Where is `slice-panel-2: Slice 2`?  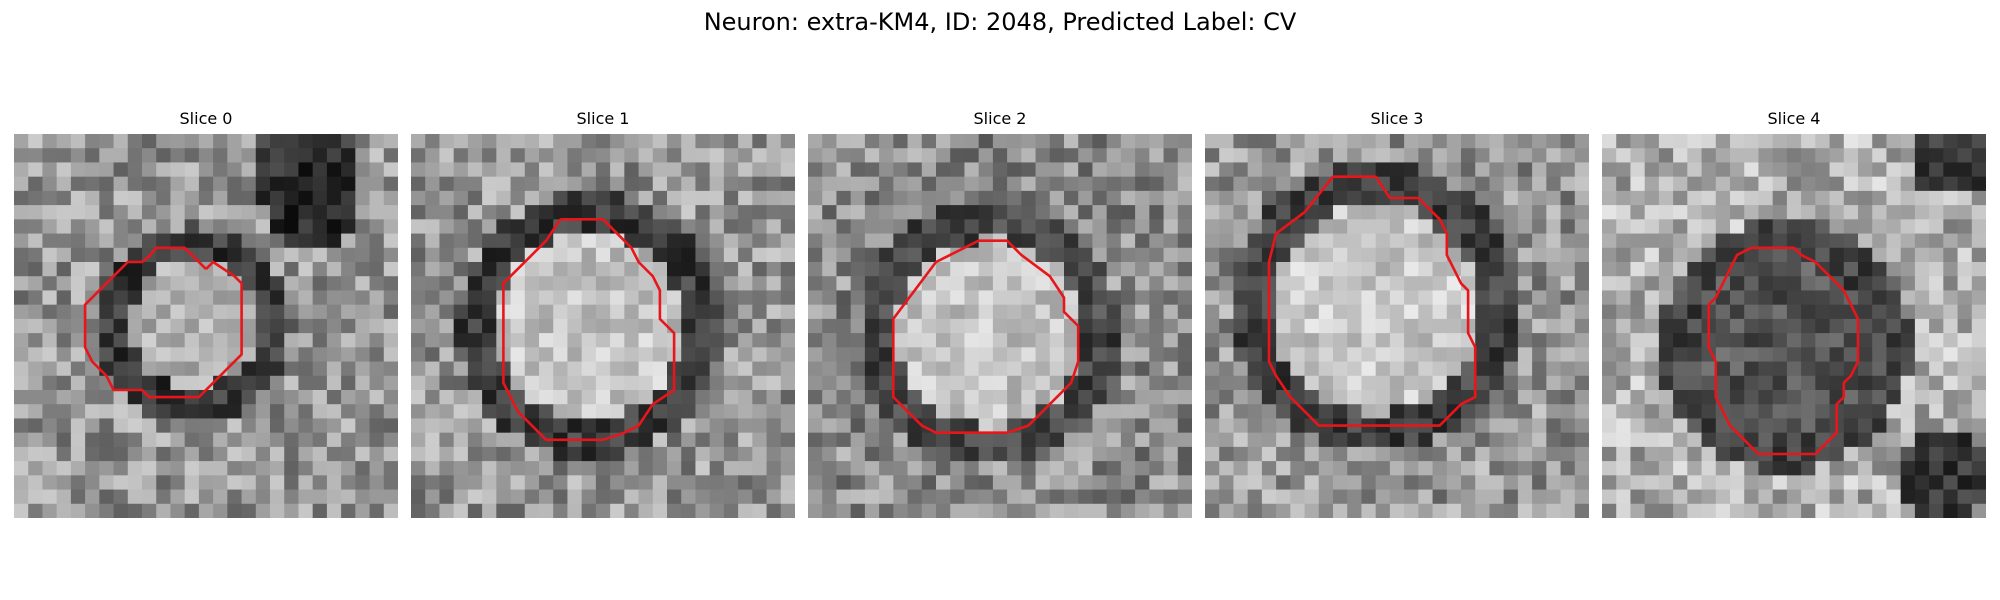 slice-panel-2: Slice 2 is located at coordinates (1000, 314).